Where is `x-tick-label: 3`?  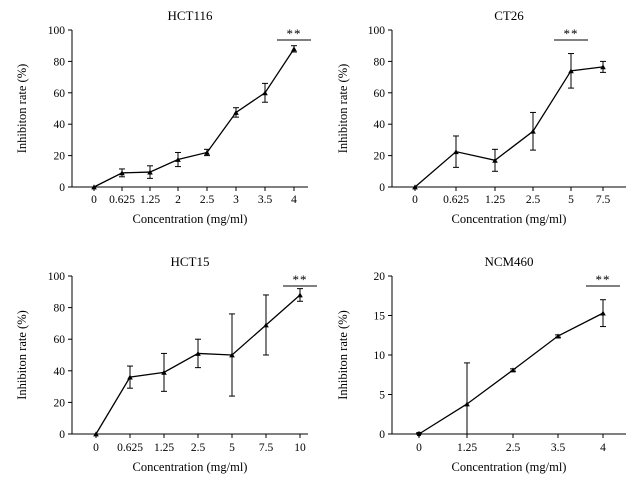 x-tick-label: 3 is located at coordinates (236, 200).